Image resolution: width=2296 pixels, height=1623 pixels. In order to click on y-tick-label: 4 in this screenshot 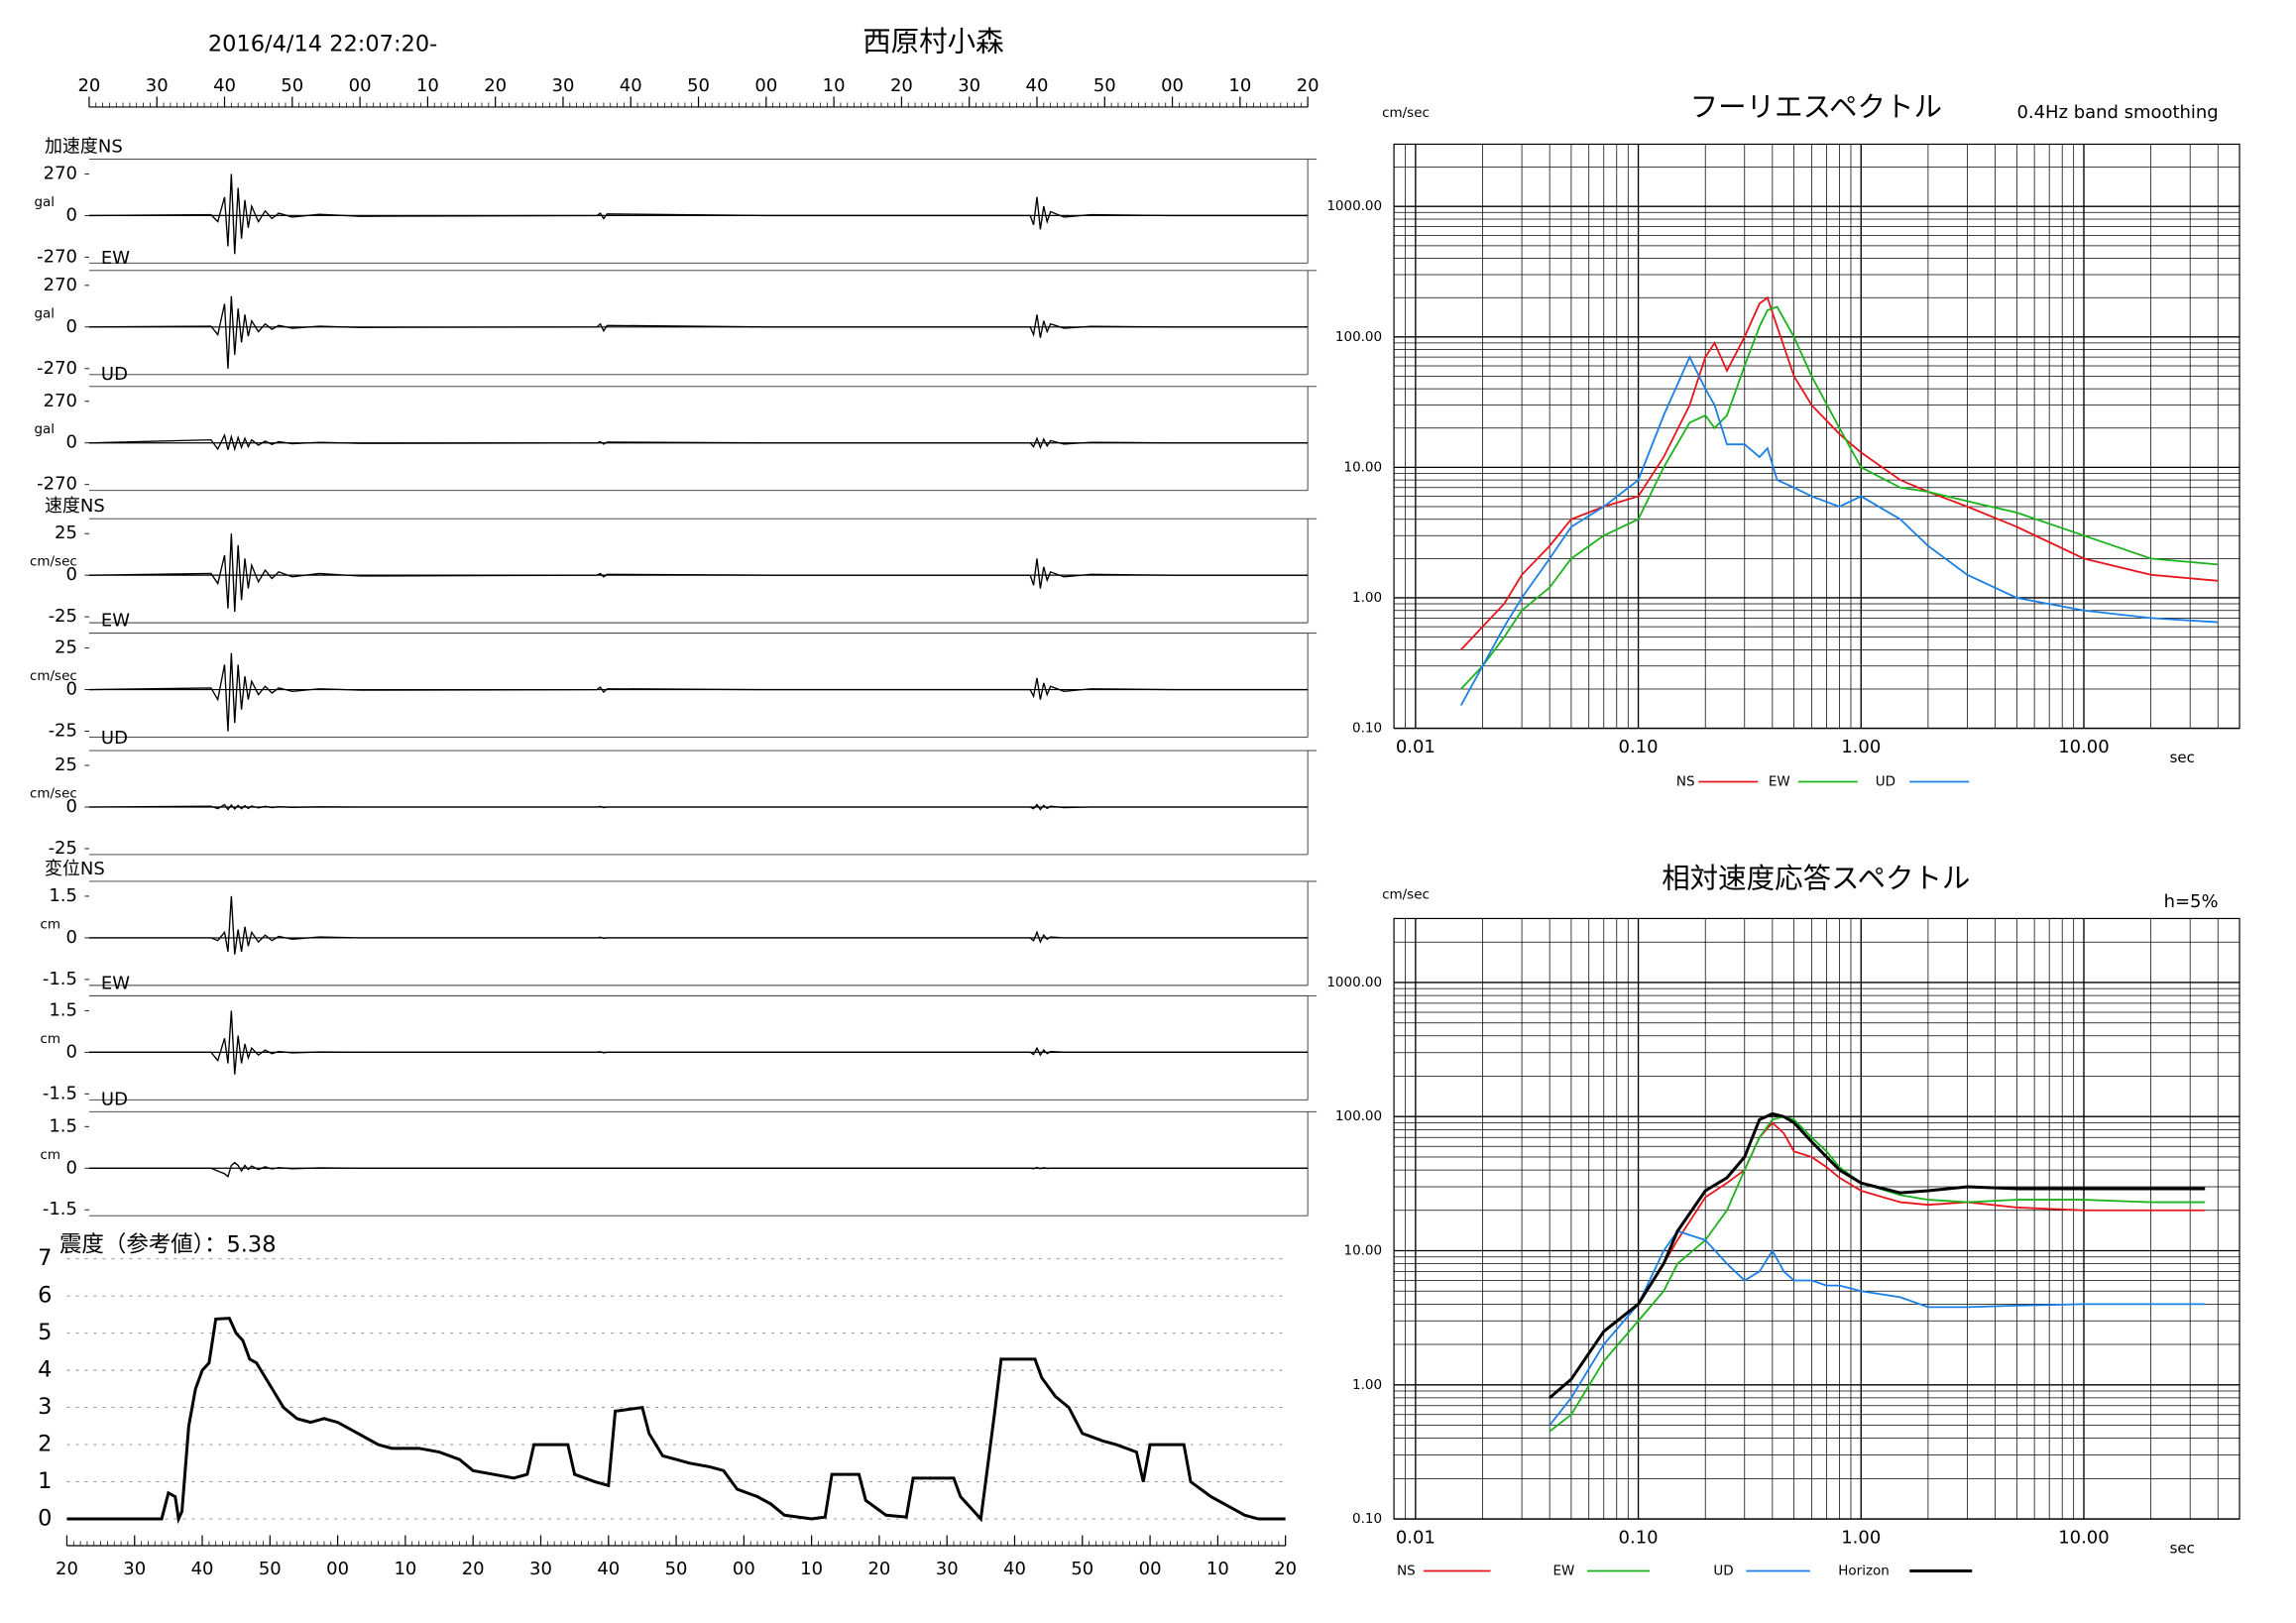, I will do `click(45, 1370)`.